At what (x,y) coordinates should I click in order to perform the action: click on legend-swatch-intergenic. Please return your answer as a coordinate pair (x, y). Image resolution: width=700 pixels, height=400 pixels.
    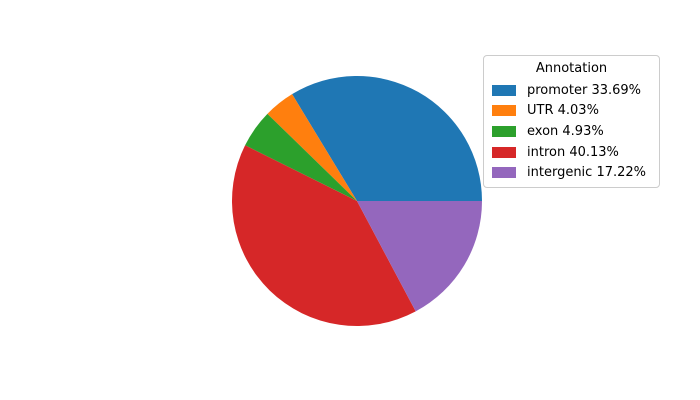
    Looking at the image, I should click on (504, 173).